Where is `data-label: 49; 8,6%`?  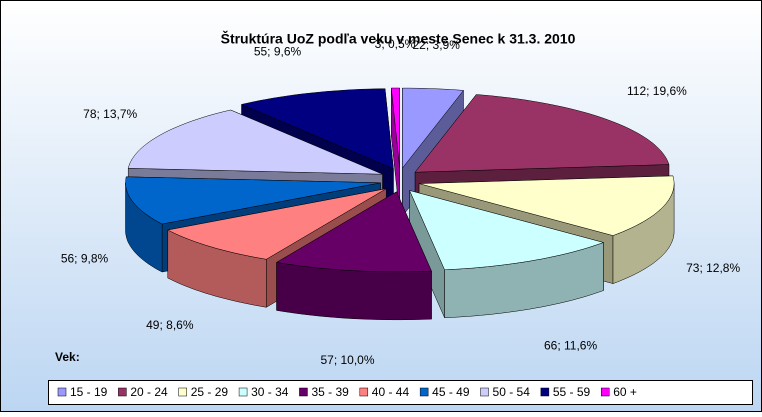
data-label: 49; 8,6% is located at coordinates (170, 325).